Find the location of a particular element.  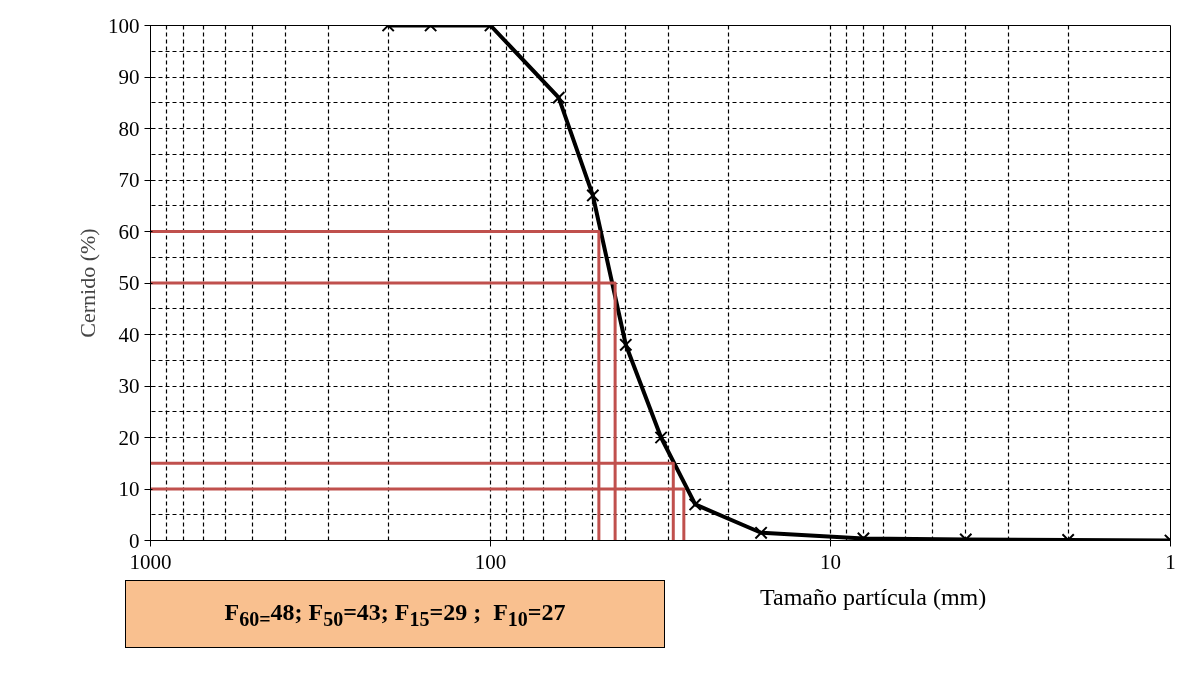

y-tick-label: 90 is located at coordinates (129, 77).